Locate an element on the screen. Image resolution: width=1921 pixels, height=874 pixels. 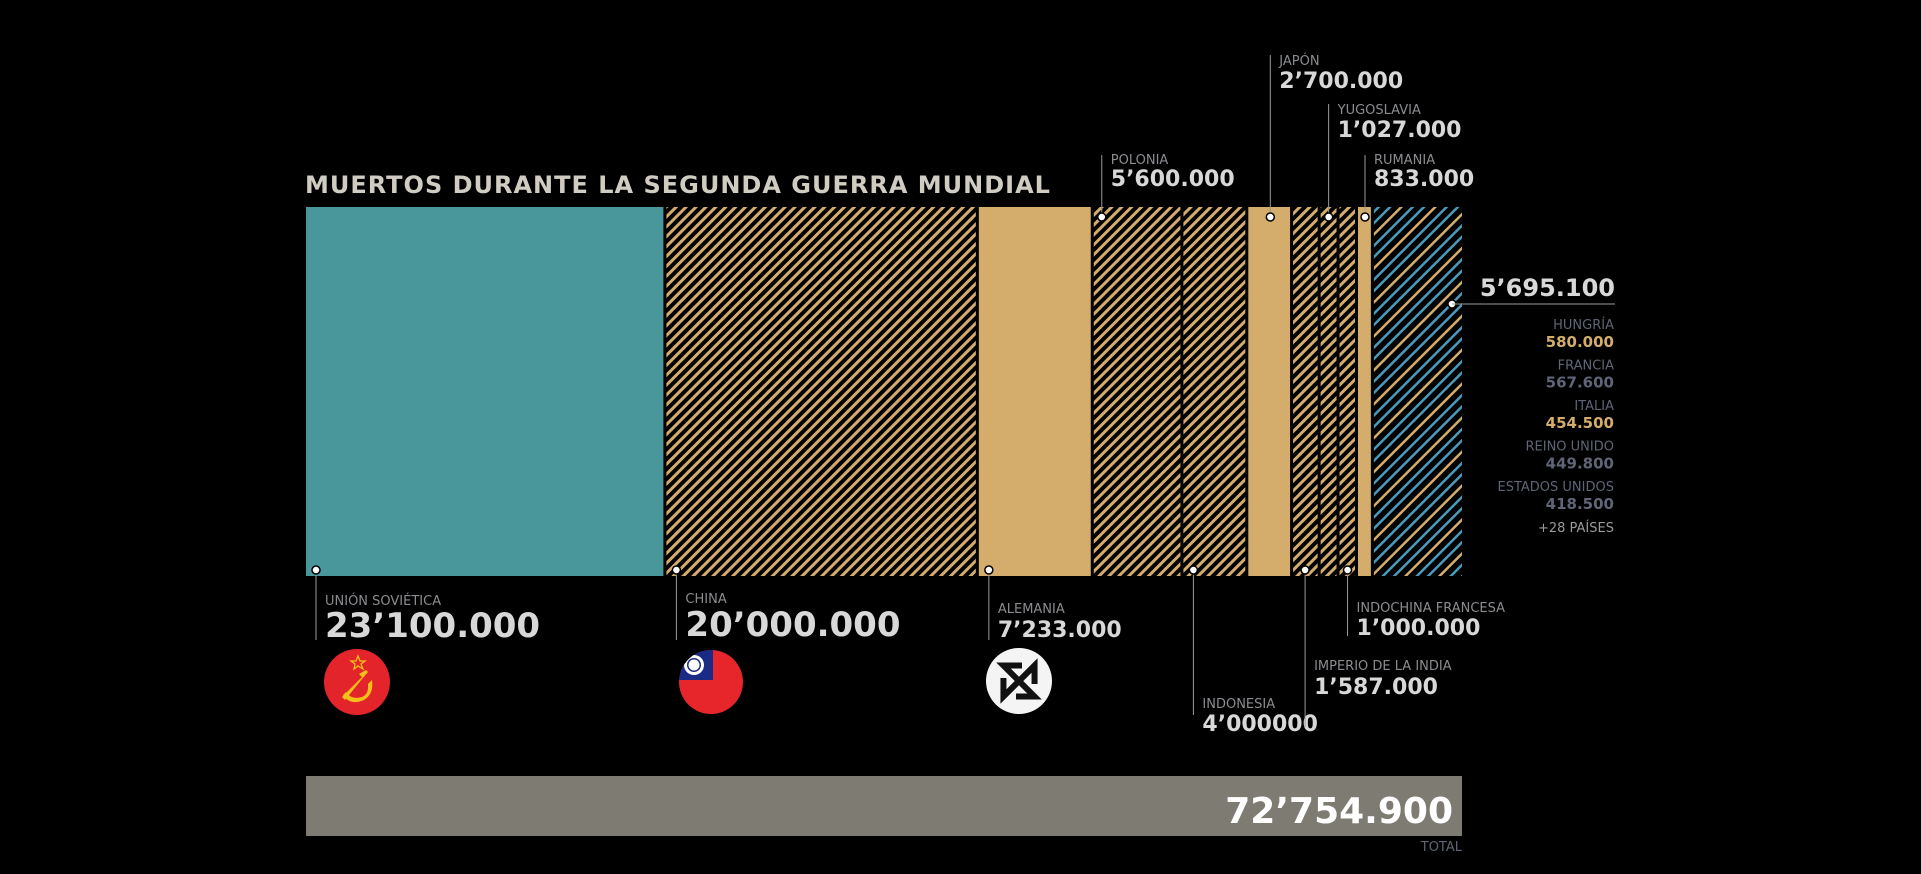
others-country-value: 449.800 is located at coordinates (1580, 464).